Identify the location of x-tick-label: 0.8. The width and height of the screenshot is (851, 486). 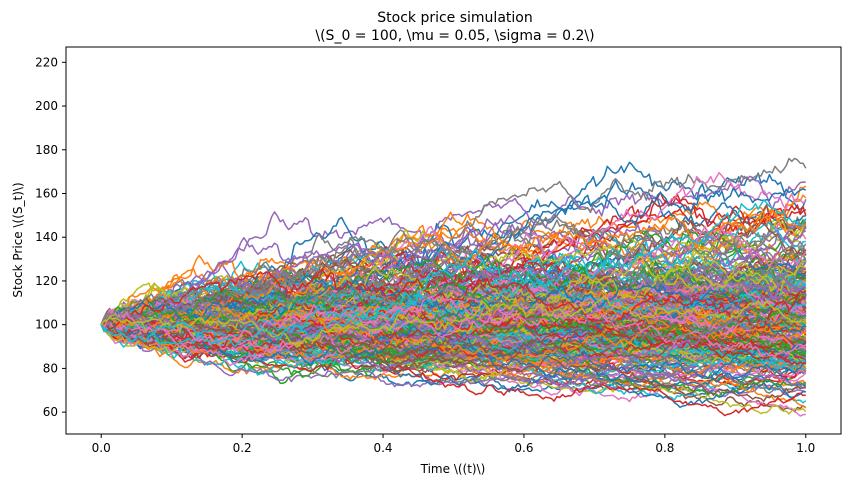
(664, 448).